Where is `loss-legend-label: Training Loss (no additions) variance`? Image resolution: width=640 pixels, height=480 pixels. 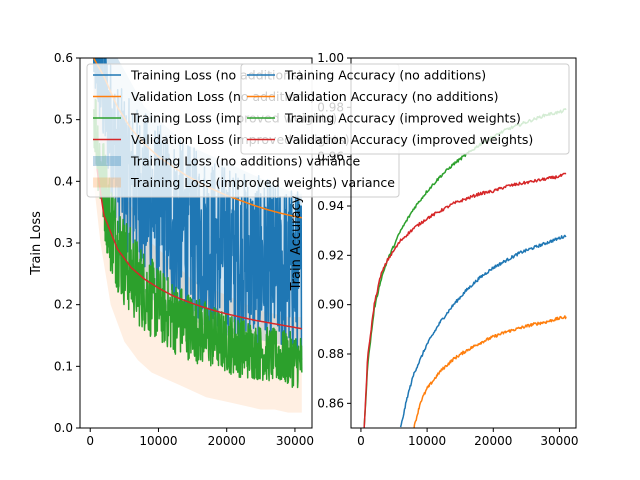
loss-legend-label: Training Loss (no additions) variance is located at coordinates (245, 161).